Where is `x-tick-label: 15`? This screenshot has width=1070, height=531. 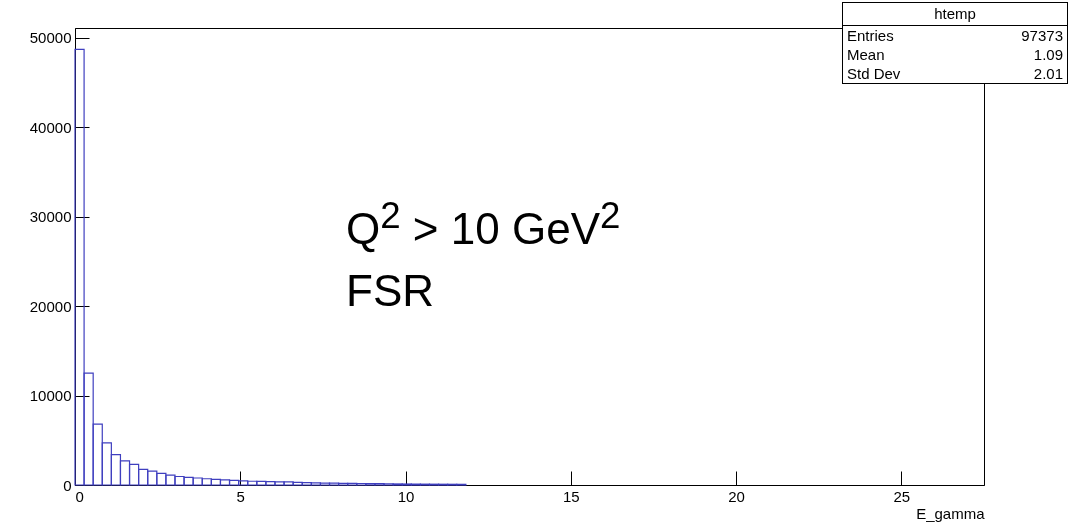
x-tick-label: 15 is located at coordinates (571, 496).